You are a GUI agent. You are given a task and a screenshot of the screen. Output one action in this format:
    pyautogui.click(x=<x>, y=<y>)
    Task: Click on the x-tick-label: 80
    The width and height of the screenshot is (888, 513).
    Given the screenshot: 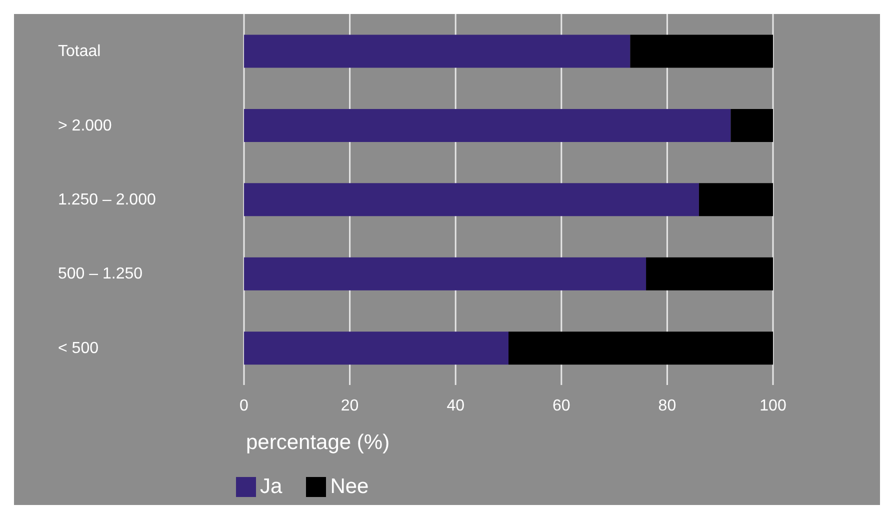 What is the action you would take?
    pyautogui.click(x=667, y=405)
    